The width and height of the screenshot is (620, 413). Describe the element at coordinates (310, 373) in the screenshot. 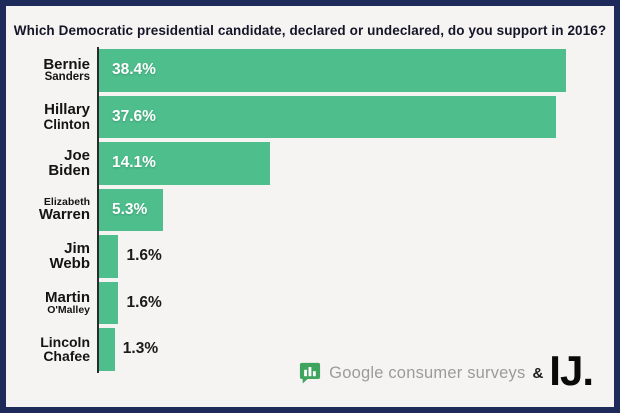

I see `bar-chart-speech-bubble-icon` at that location.